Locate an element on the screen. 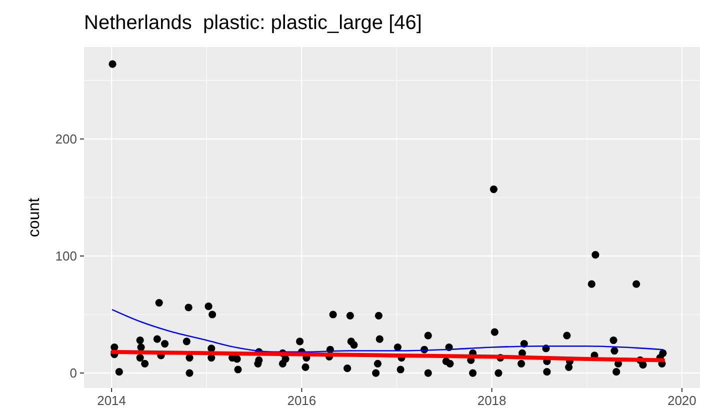  y-tick-label: 100 is located at coordinates (66, 256).